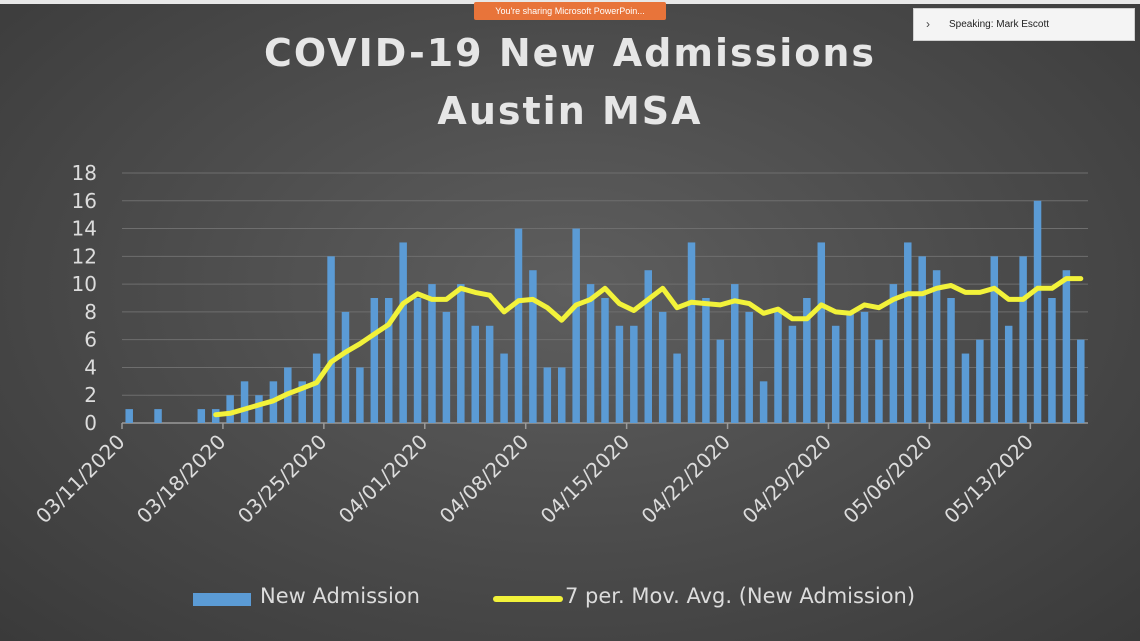  I want to click on y-tick-label: 10, so click(84, 284).